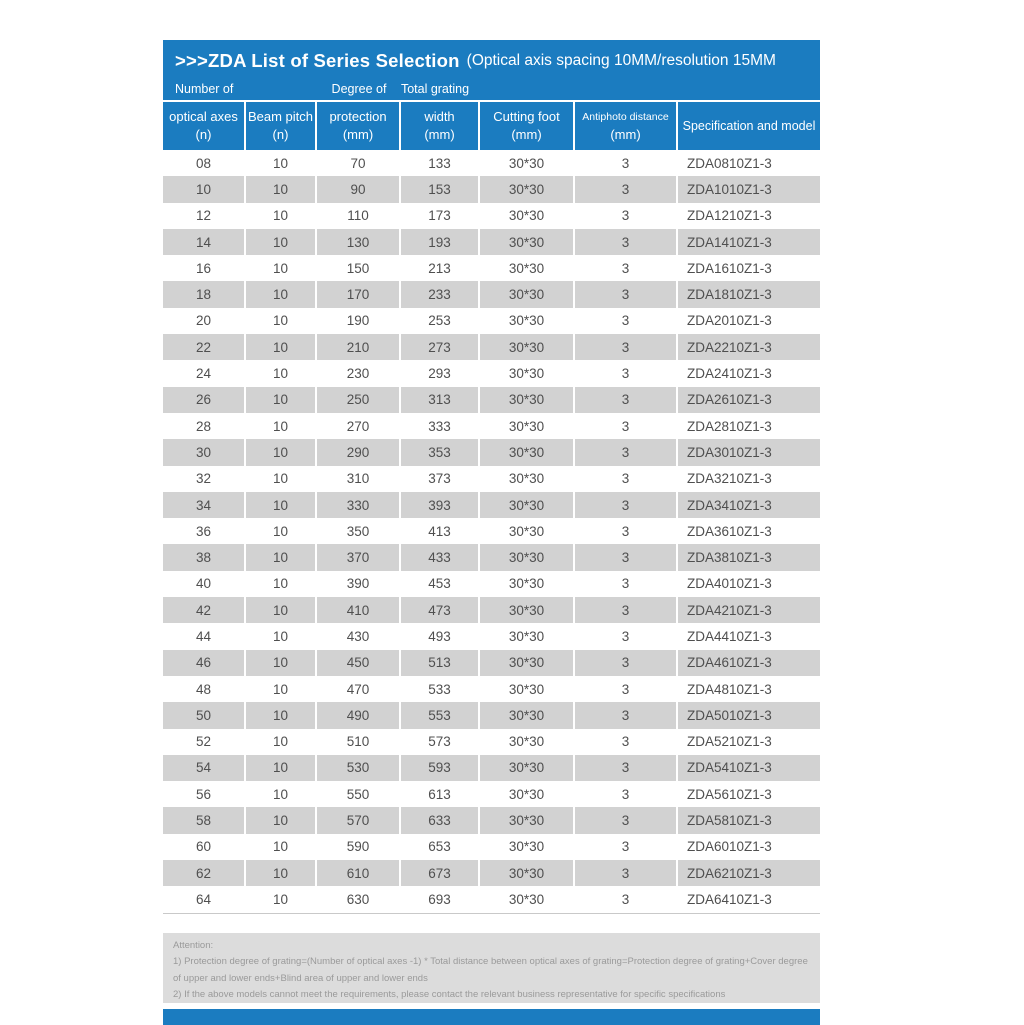 The width and height of the screenshot is (1024, 1025). Describe the element at coordinates (749, 715) in the screenshot. I see `table-cell: ZDA5010Z1-3` at that location.